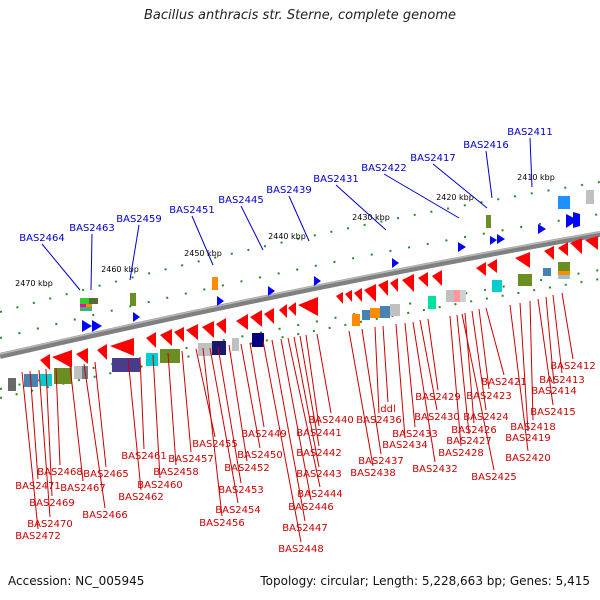 Image resolution: width=600 pixels, height=600 pixels. I want to click on gene-label: BAS2430, so click(437, 417).